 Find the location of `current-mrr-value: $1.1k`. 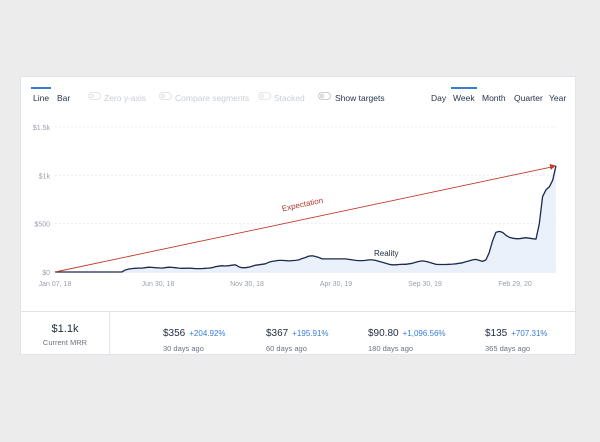

current-mrr-value: $1.1k is located at coordinates (65, 329).